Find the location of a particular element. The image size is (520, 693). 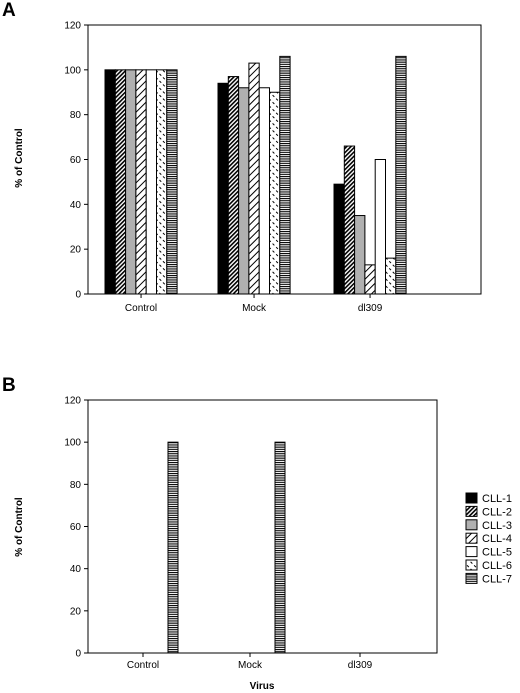

panel-a-y-axis: 0 20 40 60 80 100 120 is located at coordinates (76, 161).